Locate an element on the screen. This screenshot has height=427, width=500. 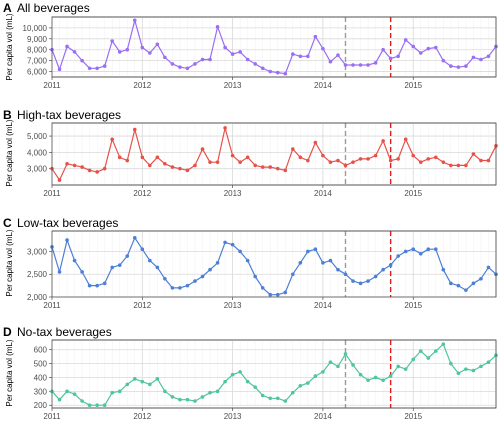
x-tick-label-b: 2012 is located at coordinates (142, 193).